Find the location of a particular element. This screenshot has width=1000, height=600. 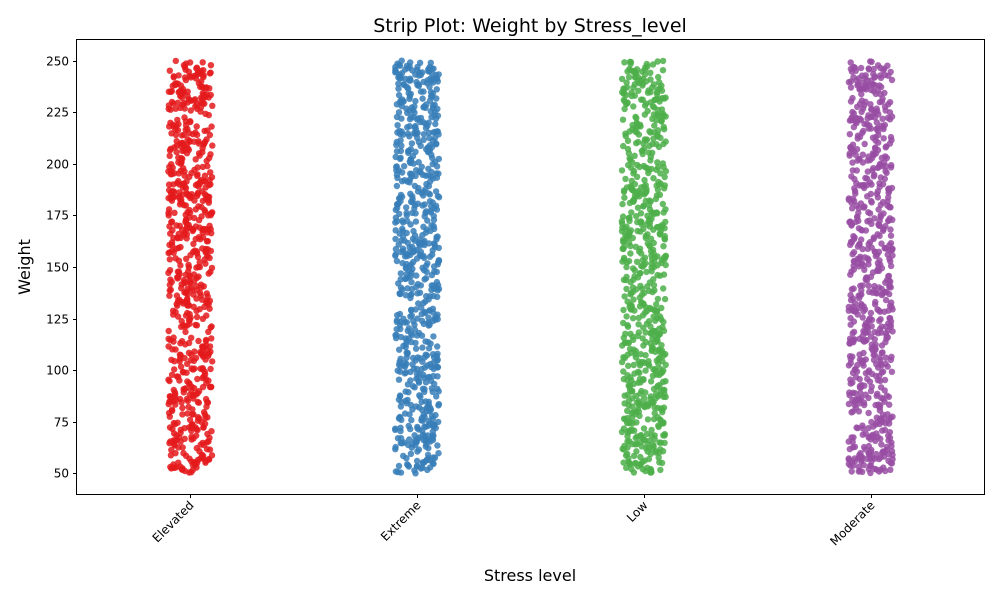

x-tick-label: Elevated is located at coordinates (173, 521).